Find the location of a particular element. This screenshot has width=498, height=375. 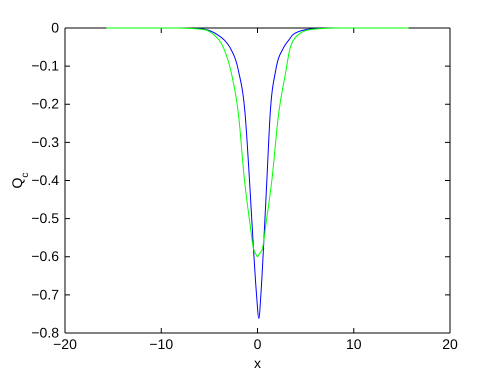

y-tick-label: −0.3 is located at coordinates (45, 142).